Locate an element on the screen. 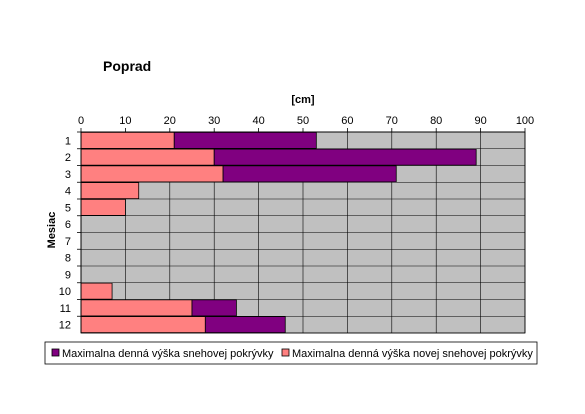 The width and height of the screenshot is (585, 414). chart-title: Poprad is located at coordinates (127, 66).